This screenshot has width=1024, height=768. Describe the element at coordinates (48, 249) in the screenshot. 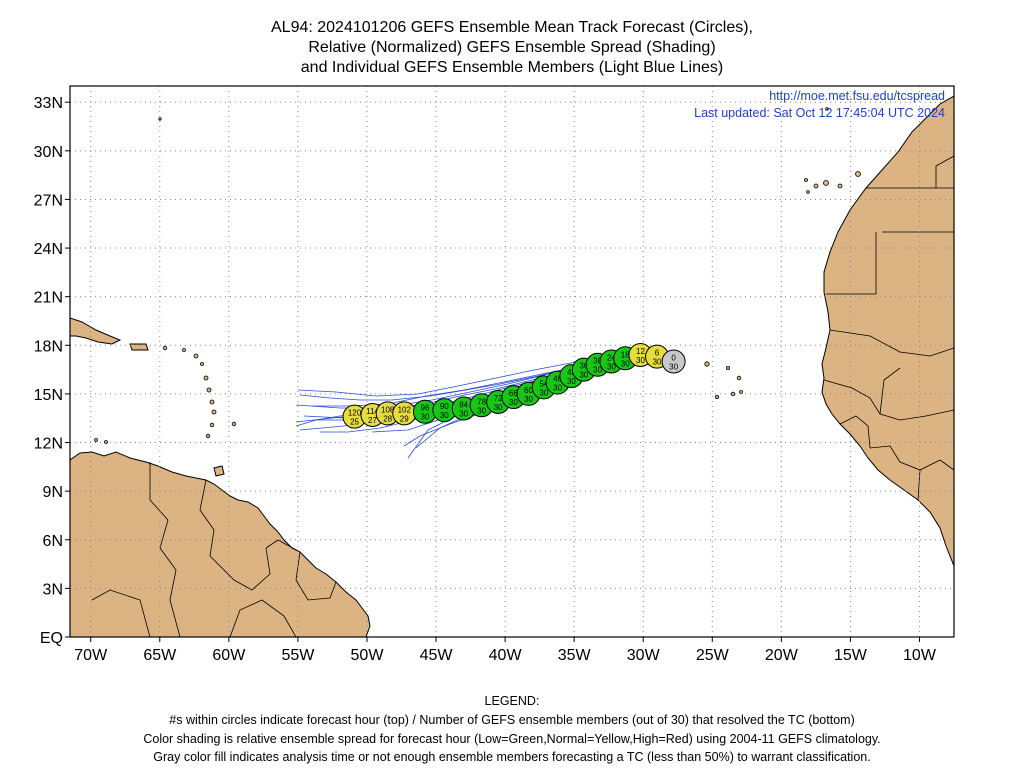

I see `lat-label: 24N` at that location.